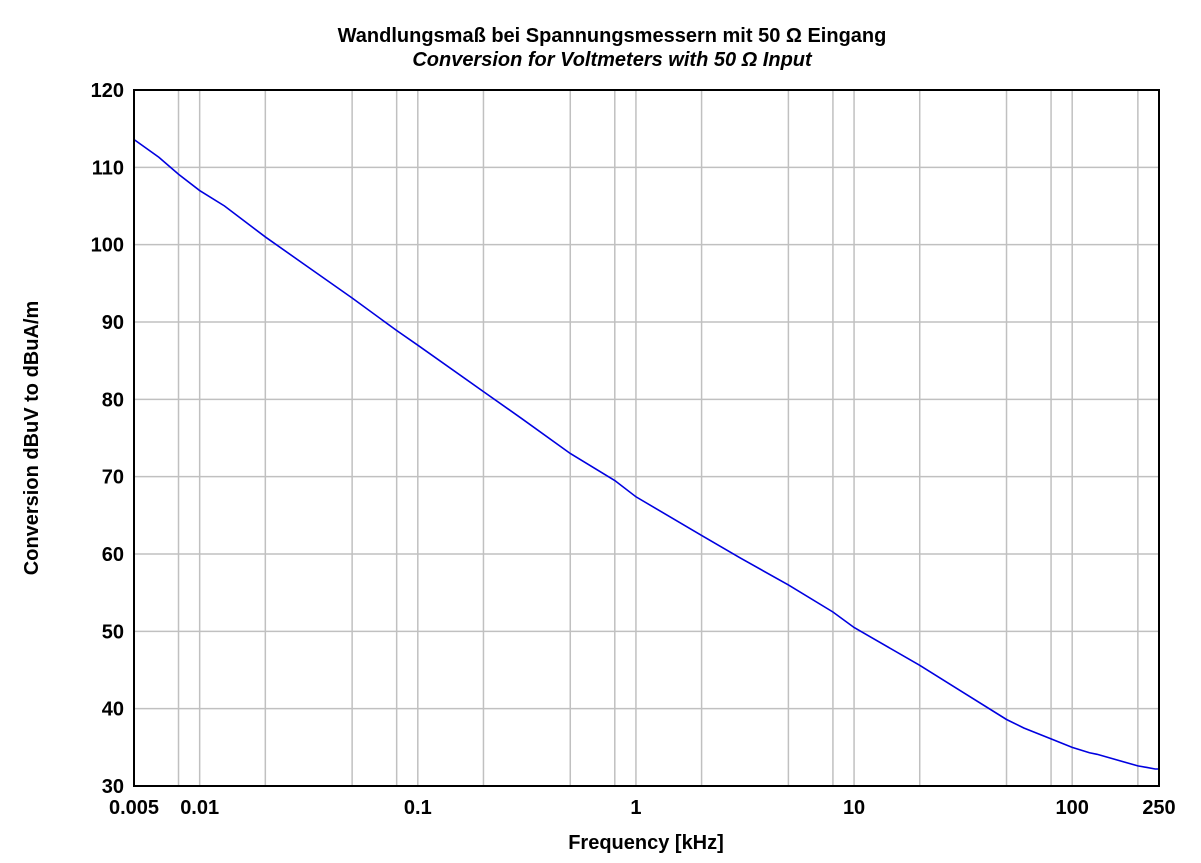  What do you see at coordinates (32, 438) in the screenshot?
I see `y-axis-label: Conversion dBuV to dBuA/m` at bounding box center [32, 438].